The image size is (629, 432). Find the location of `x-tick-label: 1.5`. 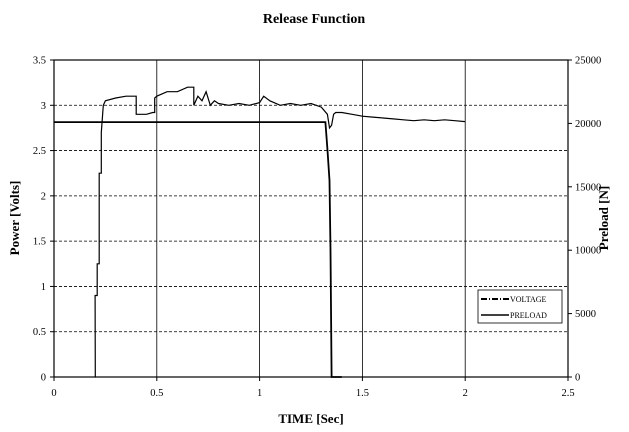

x-tick-label: 1.5 is located at coordinates (362, 393).